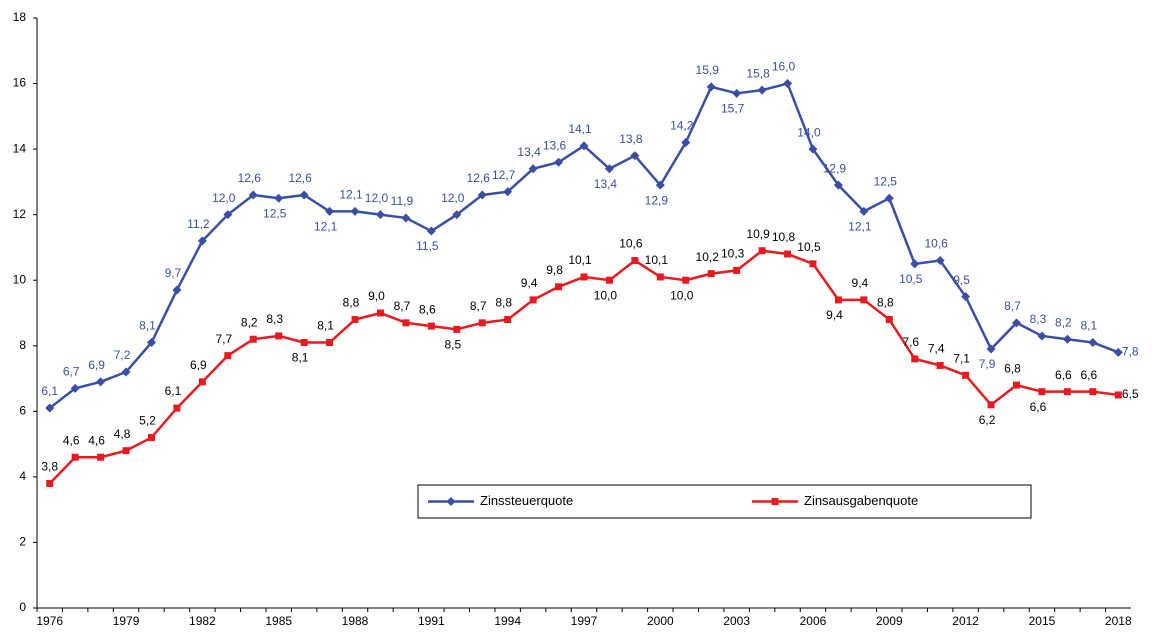 The height and width of the screenshot is (633, 1152). What do you see at coordinates (22, 411) in the screenshot?
I see `y-tick-label: 6` at bounding box center [22, 411].